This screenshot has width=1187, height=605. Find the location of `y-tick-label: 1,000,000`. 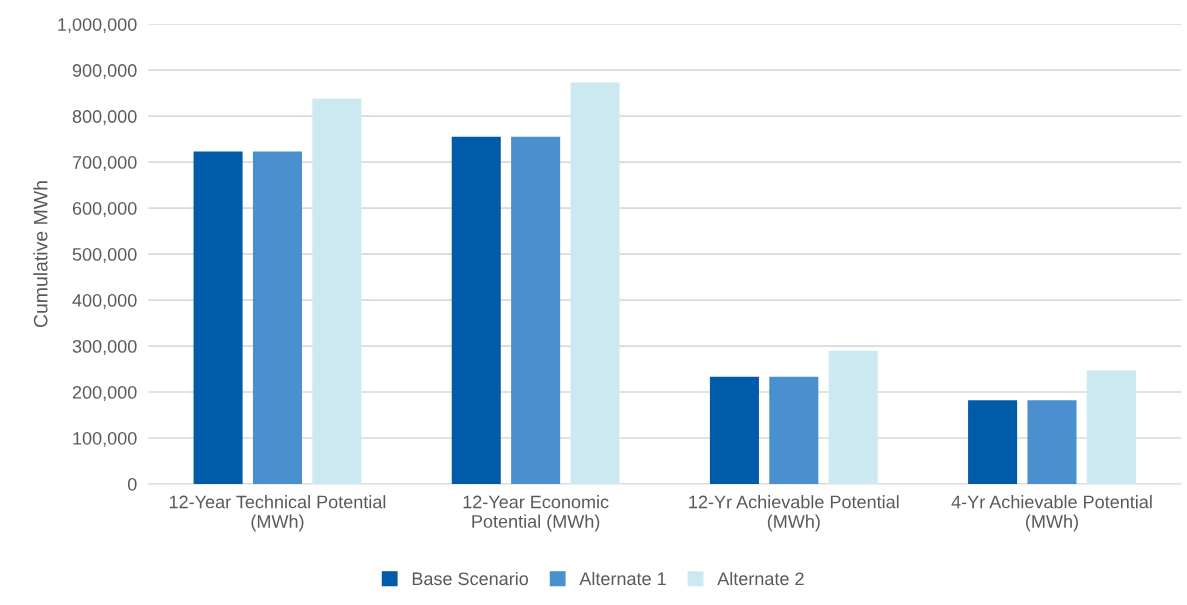

y-tick-label: 1,000,000 is located at coordinates (97, 26).